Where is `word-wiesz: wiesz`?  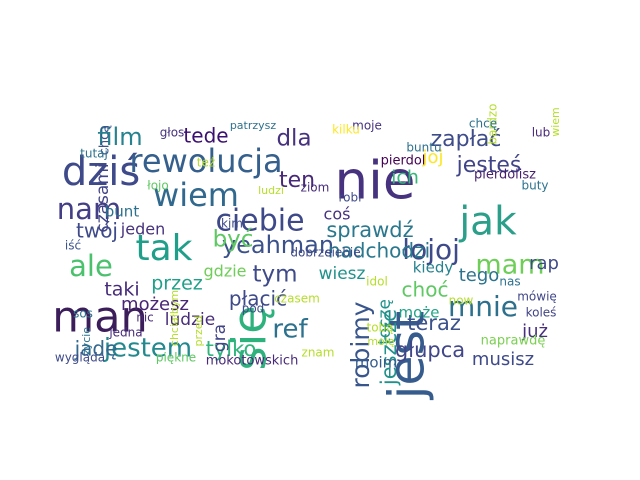 word-wiesz: wiesz is located at coordinates (342, 274).